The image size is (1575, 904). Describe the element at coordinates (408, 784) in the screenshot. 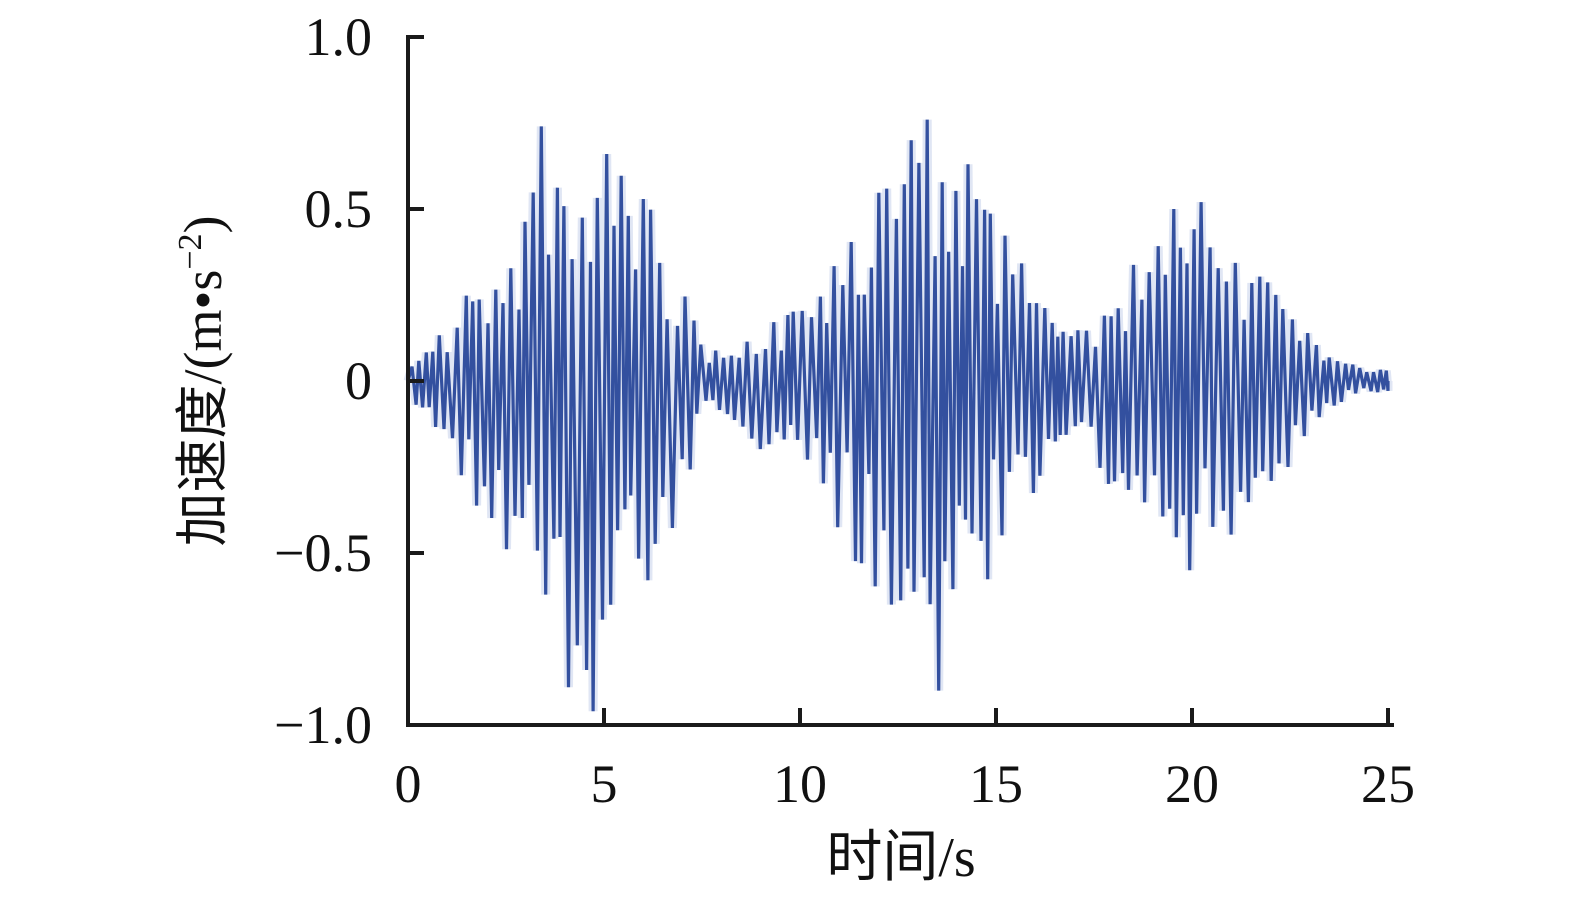

I see `x-tick-label: 0` at that location.